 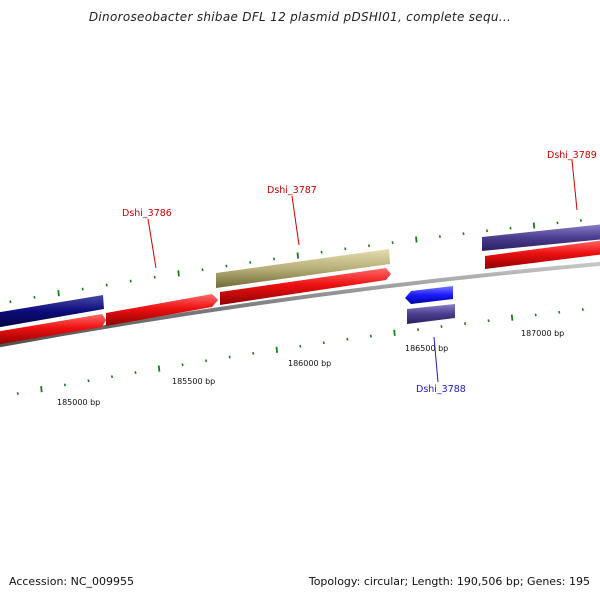 What do you see at coordinates (436, 359) in the screenshot?
I see `leader-line-dshi3788` at bounding box center [436, 359].